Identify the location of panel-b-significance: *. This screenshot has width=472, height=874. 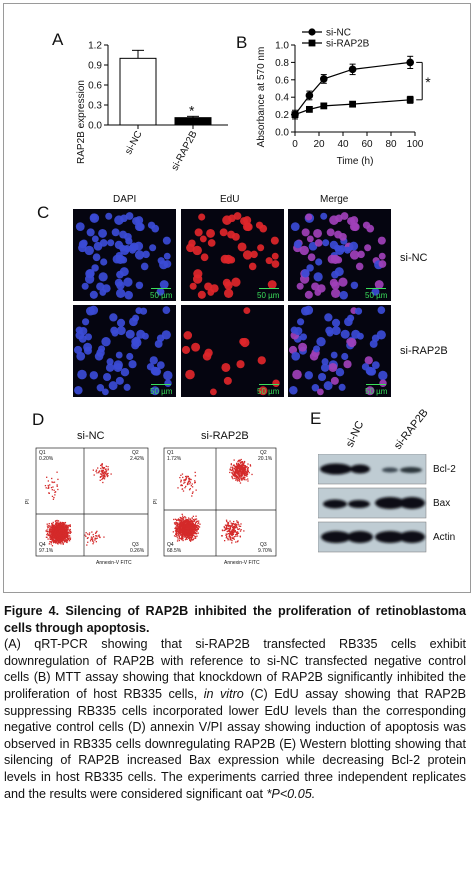
(428, 82).